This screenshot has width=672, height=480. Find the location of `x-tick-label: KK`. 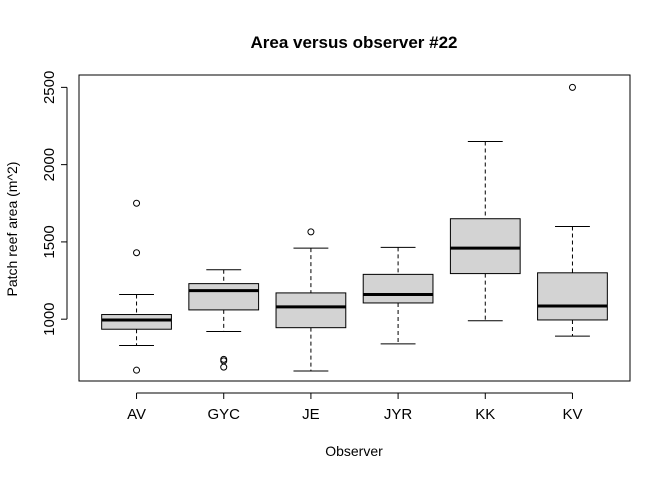

x-tick-label: KK is located at coordinates (485, 414).